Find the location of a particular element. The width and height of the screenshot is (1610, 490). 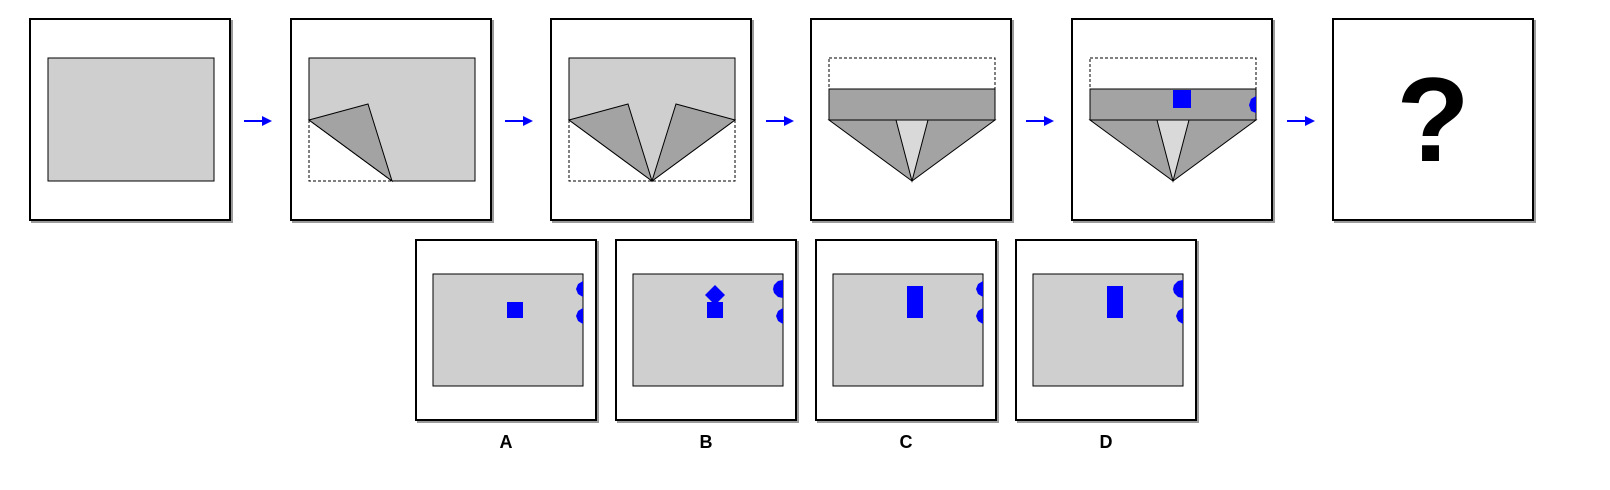

top-fold-figure is located at coordinates (912, 120).